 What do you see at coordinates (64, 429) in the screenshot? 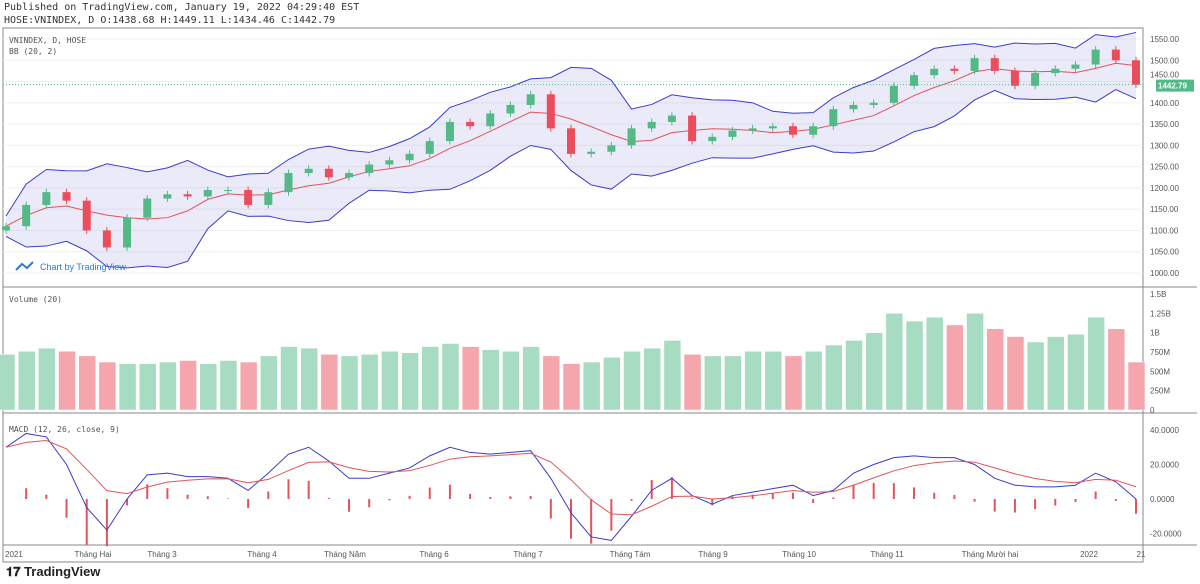
I see `macd-legend: MACD (12, 26, close, 9)` at bounding box center [64, 429].